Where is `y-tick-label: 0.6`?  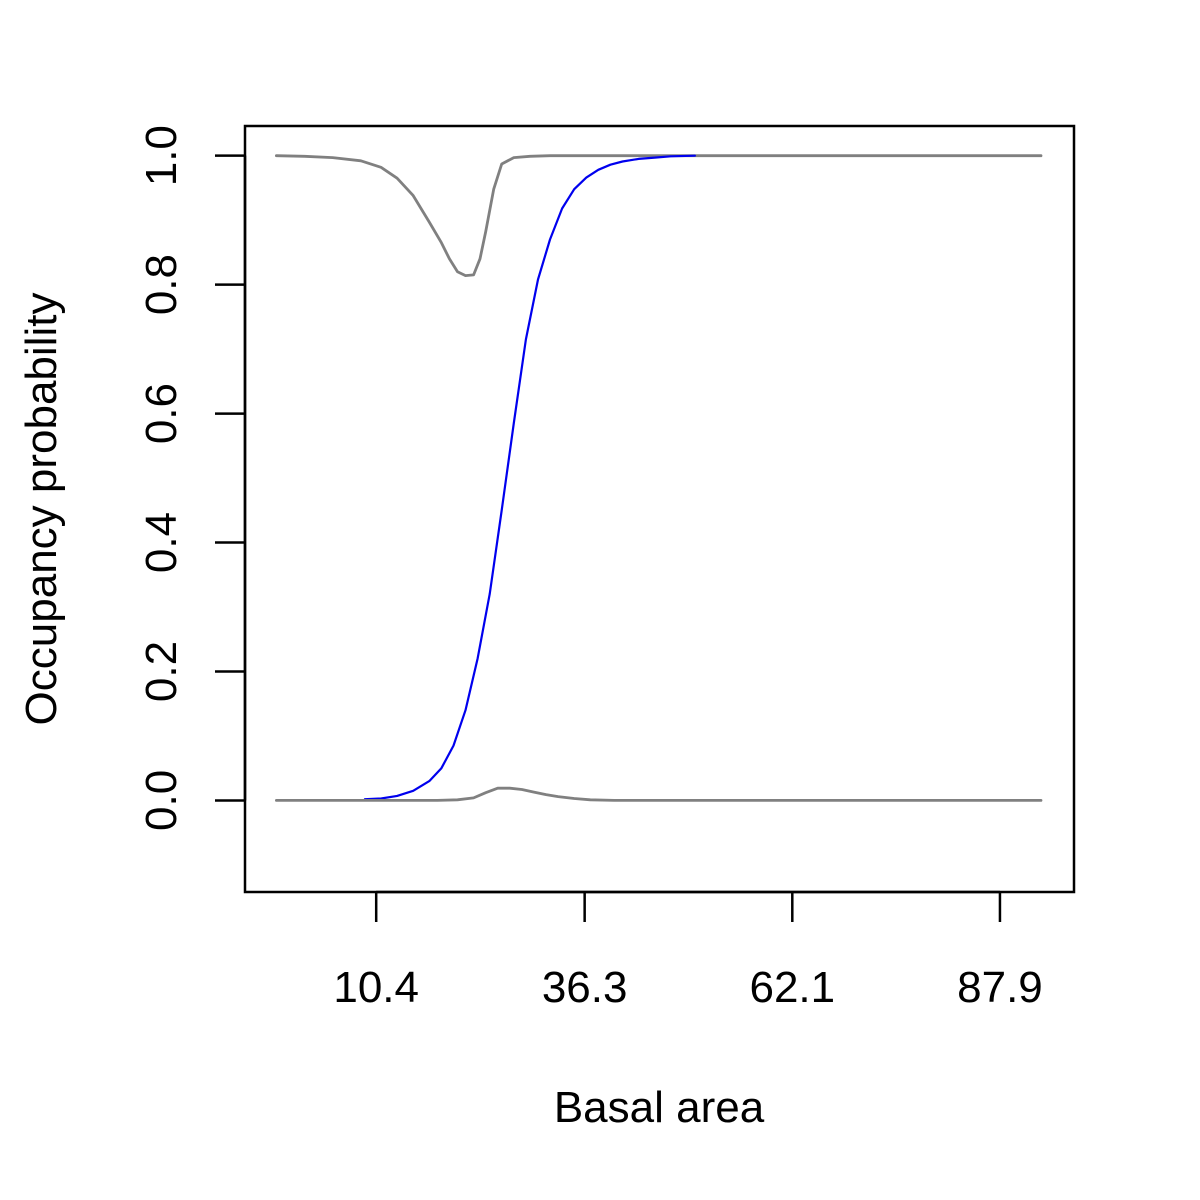 y-tick-label: 0.6 is located at coordinates (161, 413).